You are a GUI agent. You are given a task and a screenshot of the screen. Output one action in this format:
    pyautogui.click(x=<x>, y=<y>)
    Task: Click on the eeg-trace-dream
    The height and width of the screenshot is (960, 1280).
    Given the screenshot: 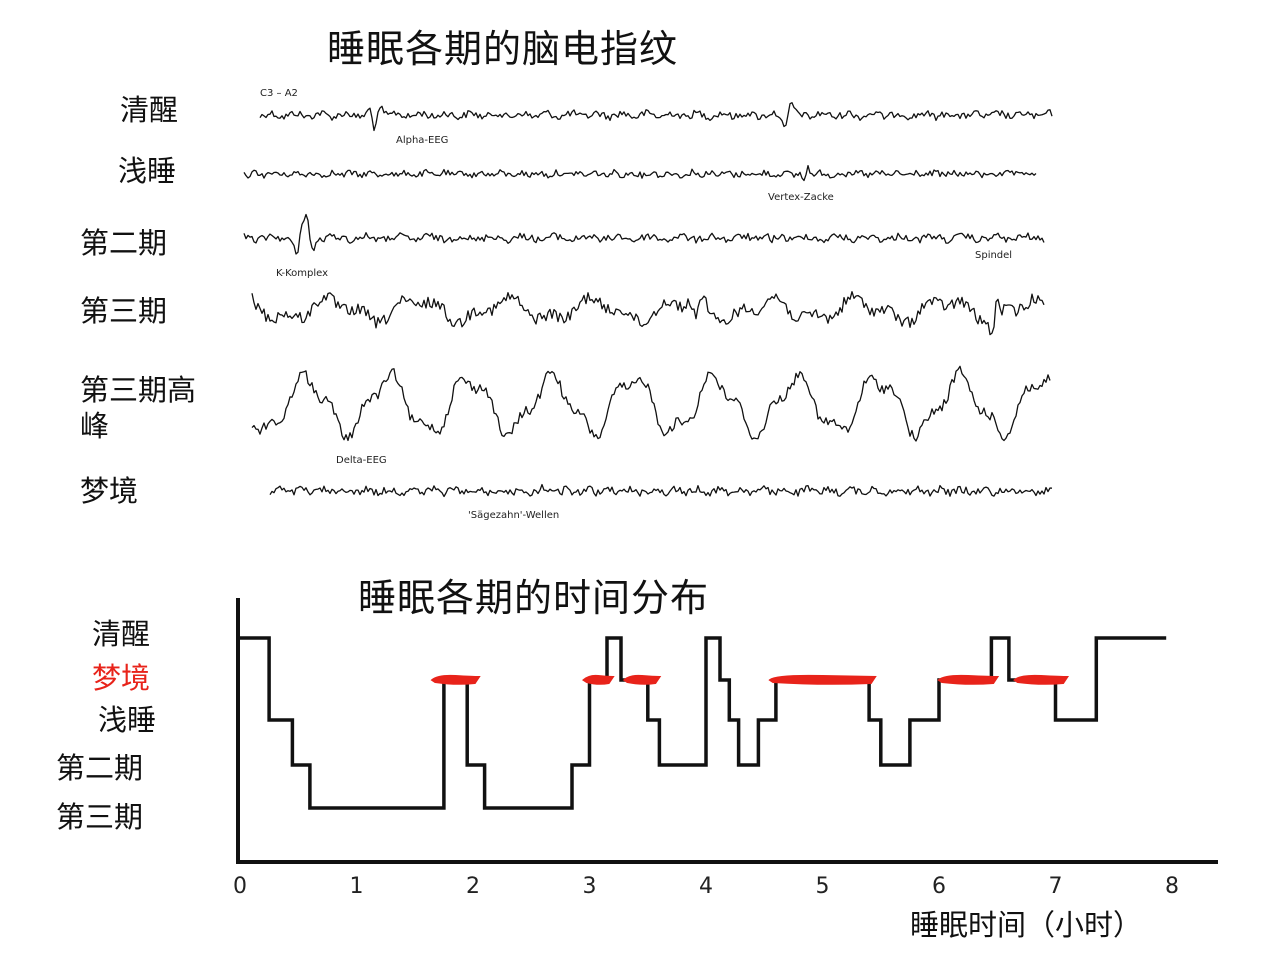 What is the action you would take?
    pyautogui.click(x=661, y=490)
    